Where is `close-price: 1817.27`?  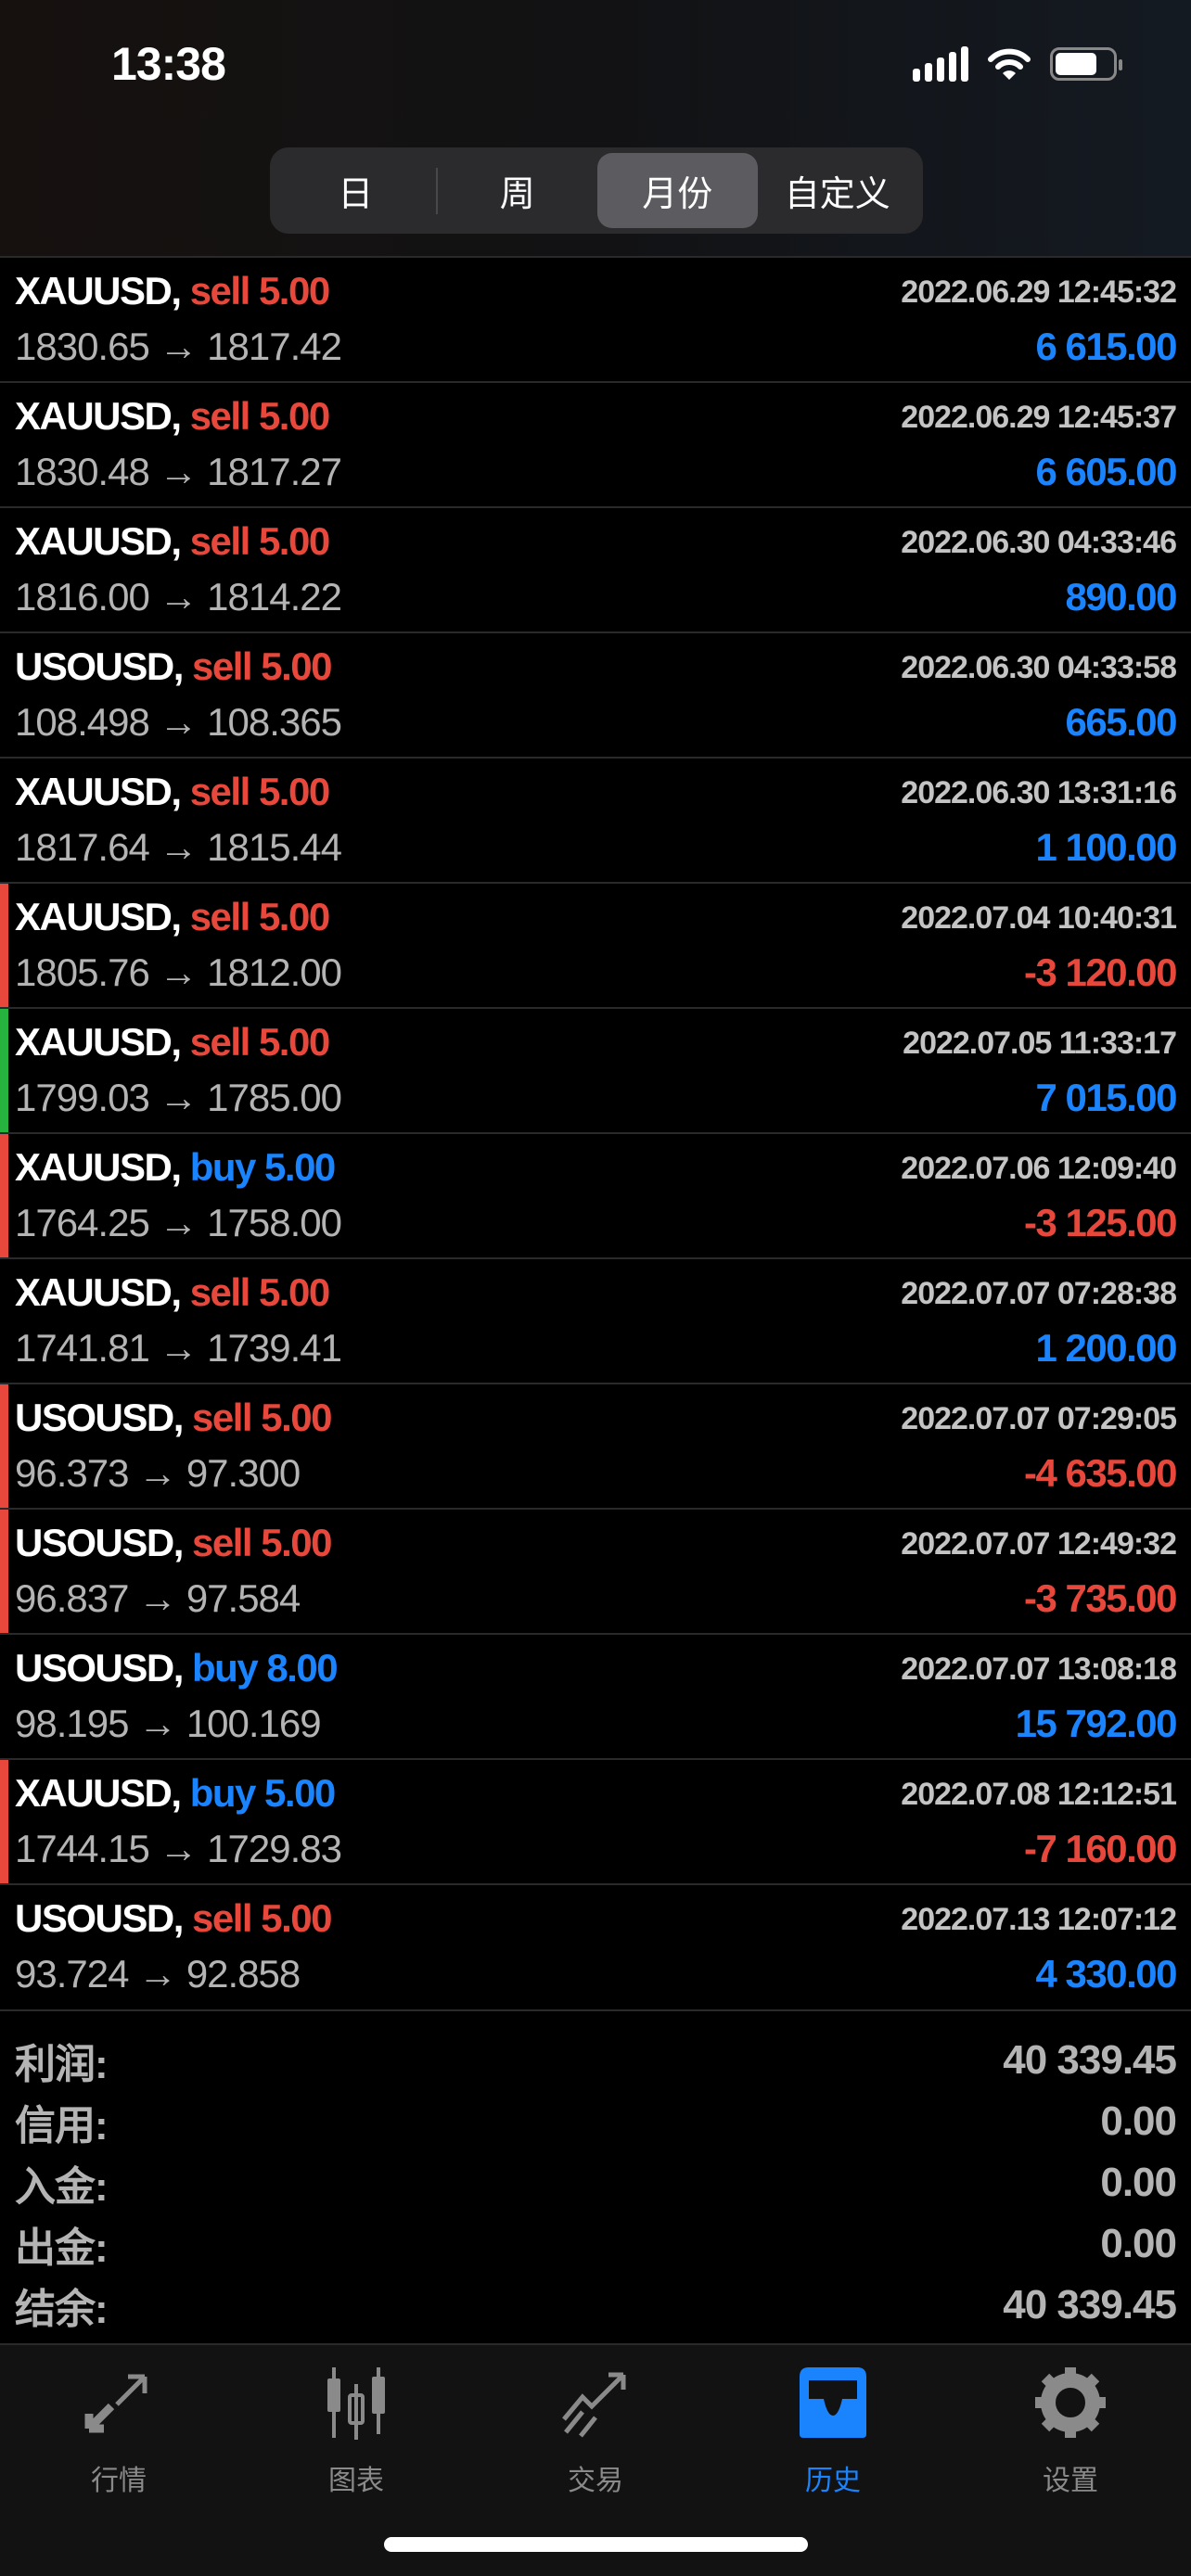 close-price: 1817.27 is located at coordinates (274, 472).